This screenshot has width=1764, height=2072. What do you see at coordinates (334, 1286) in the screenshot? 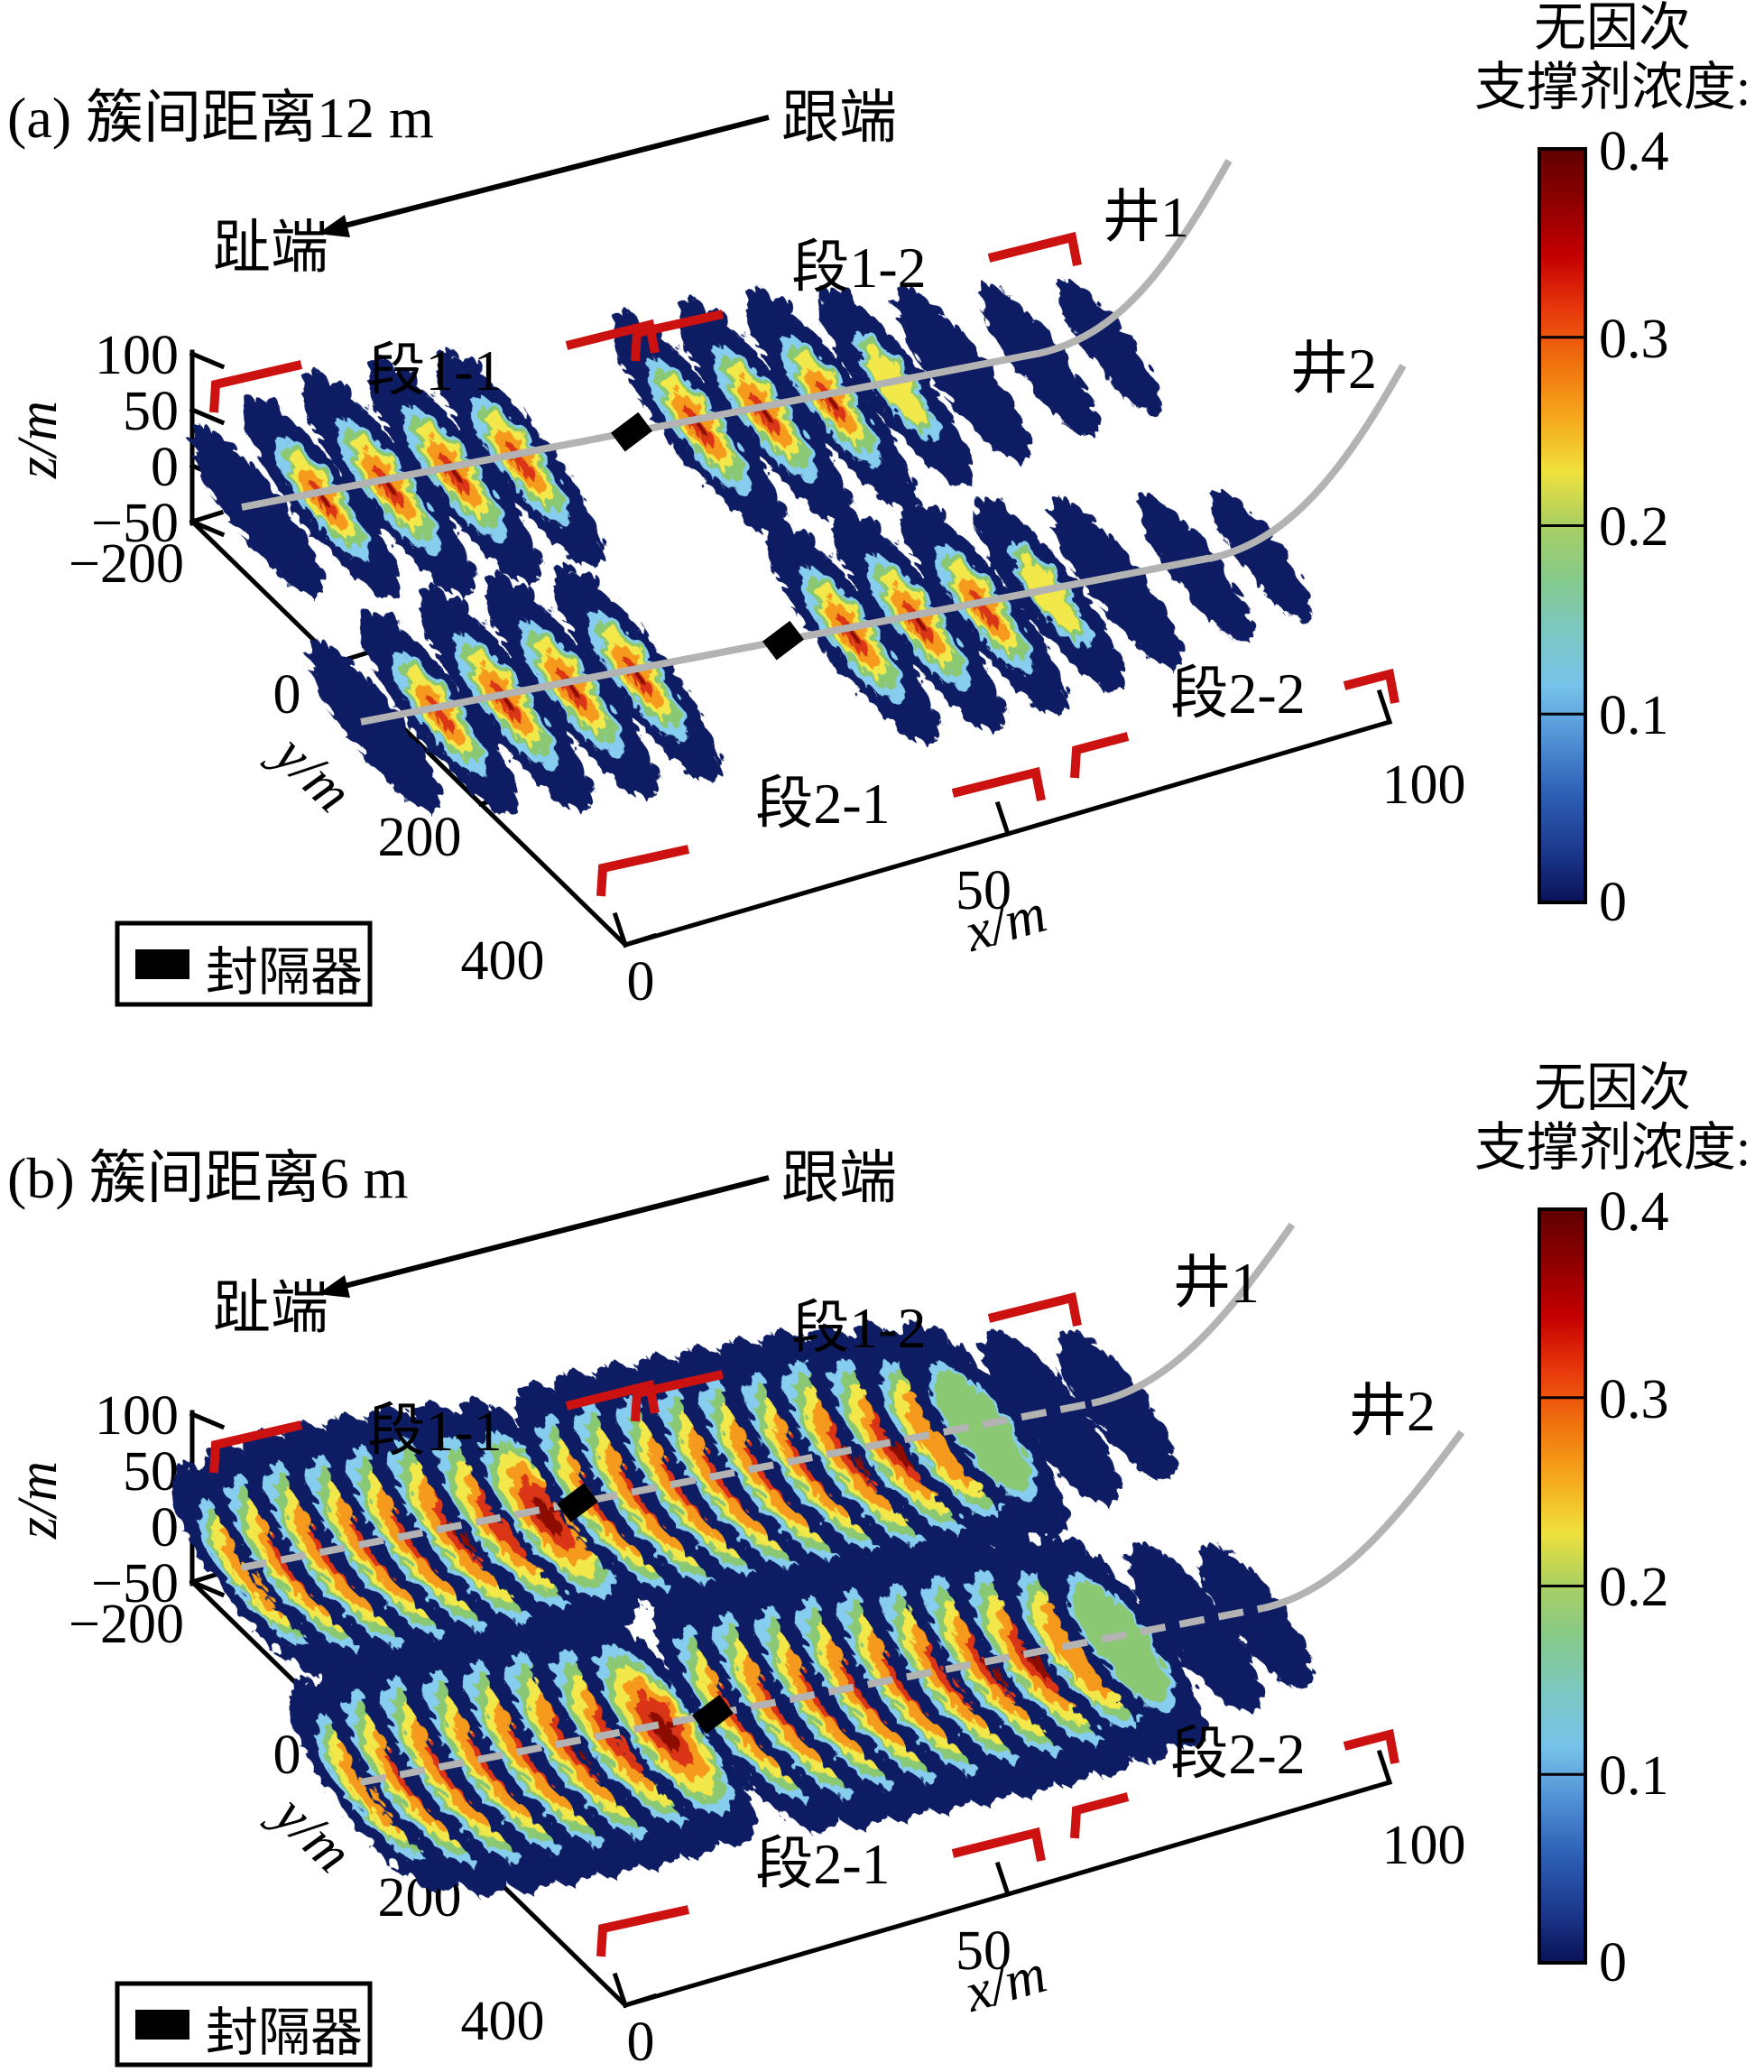
I see `heel-toe-arrow-head` at bounding box center [334, 1286].